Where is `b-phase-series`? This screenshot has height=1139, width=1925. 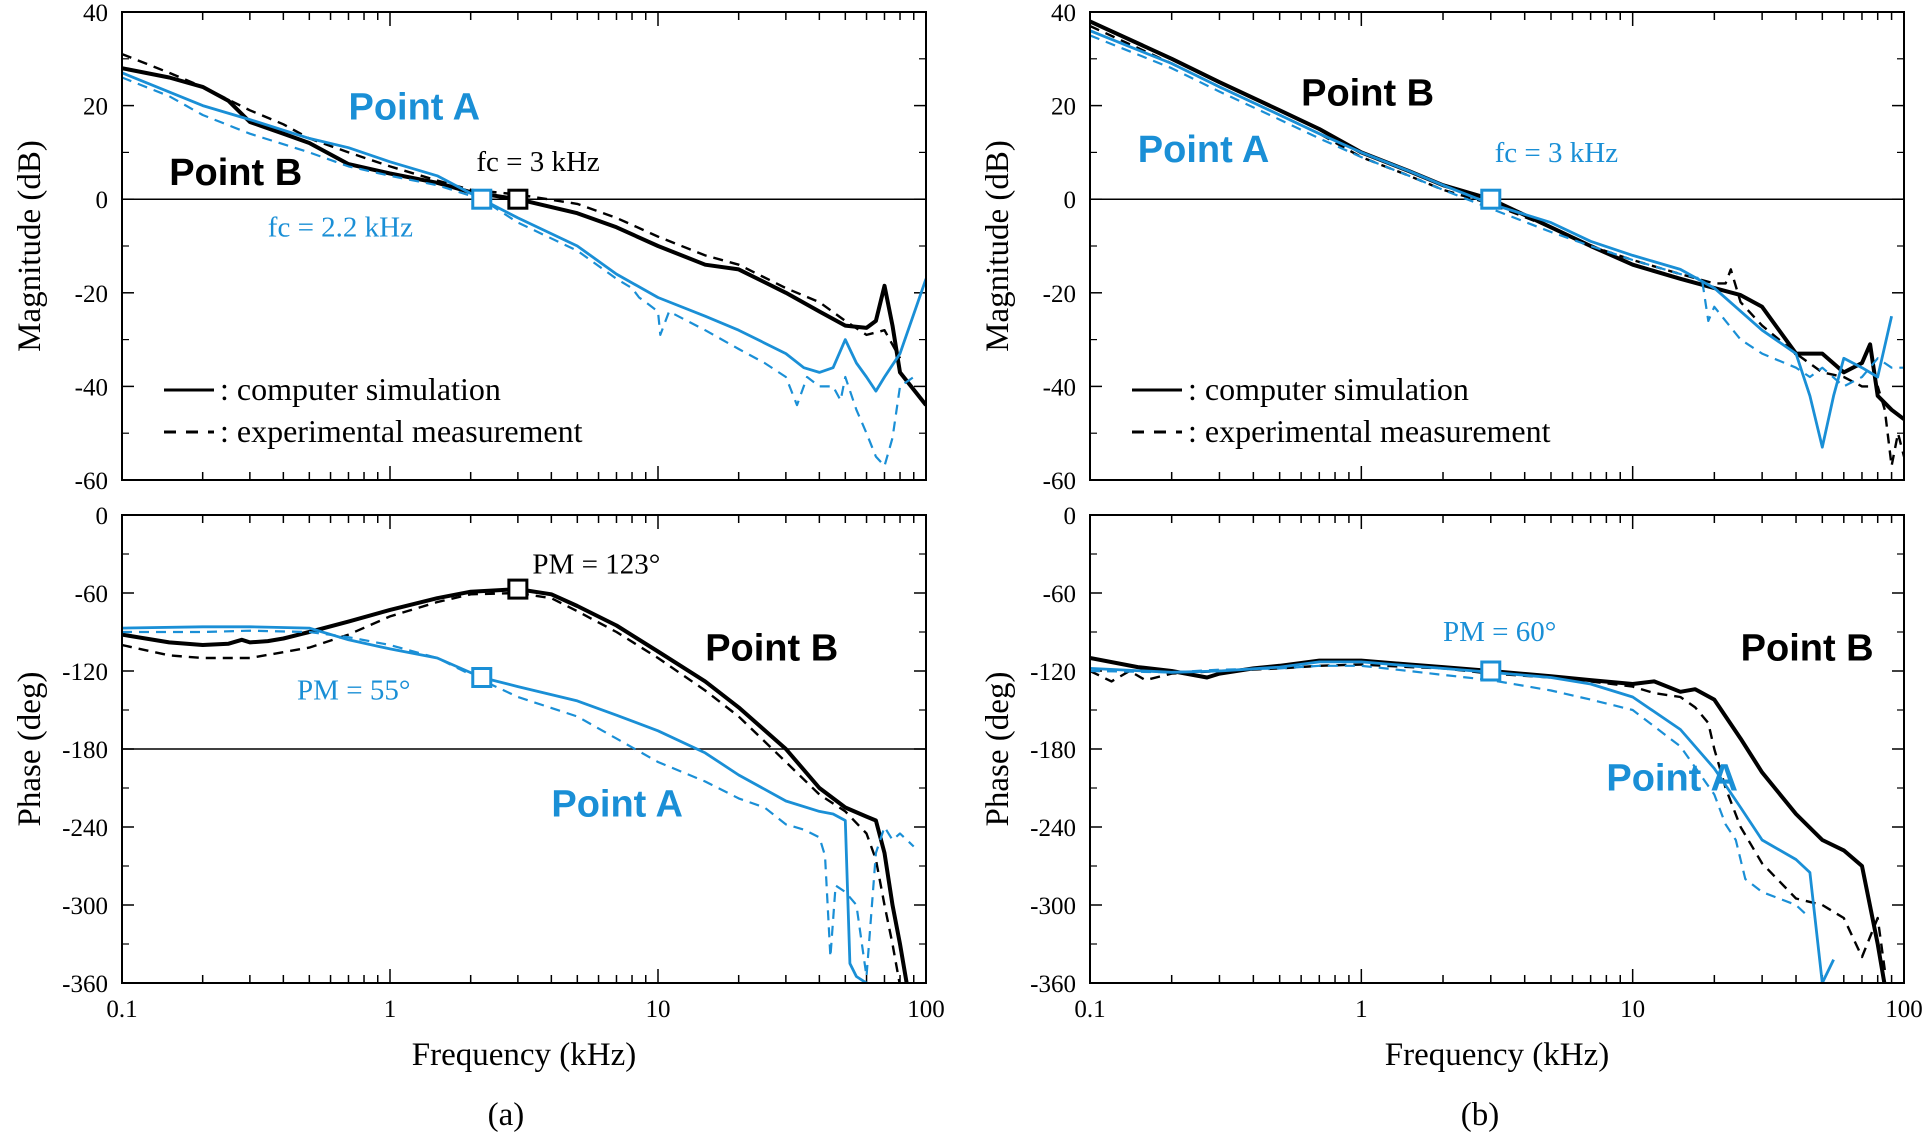
b-phase-series is located at coordinates (1488, 819).